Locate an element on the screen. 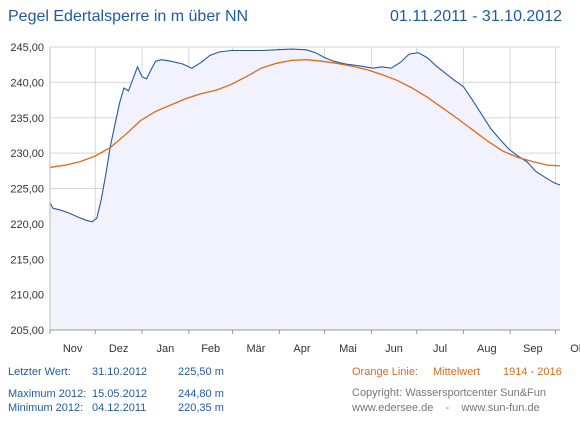 This screenshot has width=580, height=430. y-tick-label: 205,00 is located at coordinates (27, 331).